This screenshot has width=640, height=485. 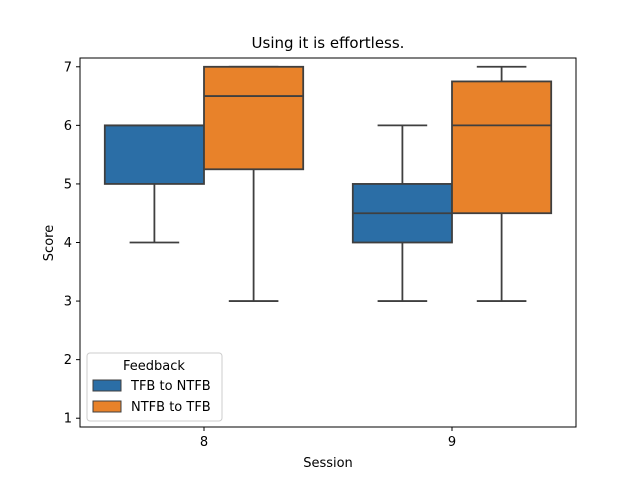 What do you see at coordinates (49, 243) in the screenshot?
I see `y-axis-label: Score` at bounding box center [49, 243].